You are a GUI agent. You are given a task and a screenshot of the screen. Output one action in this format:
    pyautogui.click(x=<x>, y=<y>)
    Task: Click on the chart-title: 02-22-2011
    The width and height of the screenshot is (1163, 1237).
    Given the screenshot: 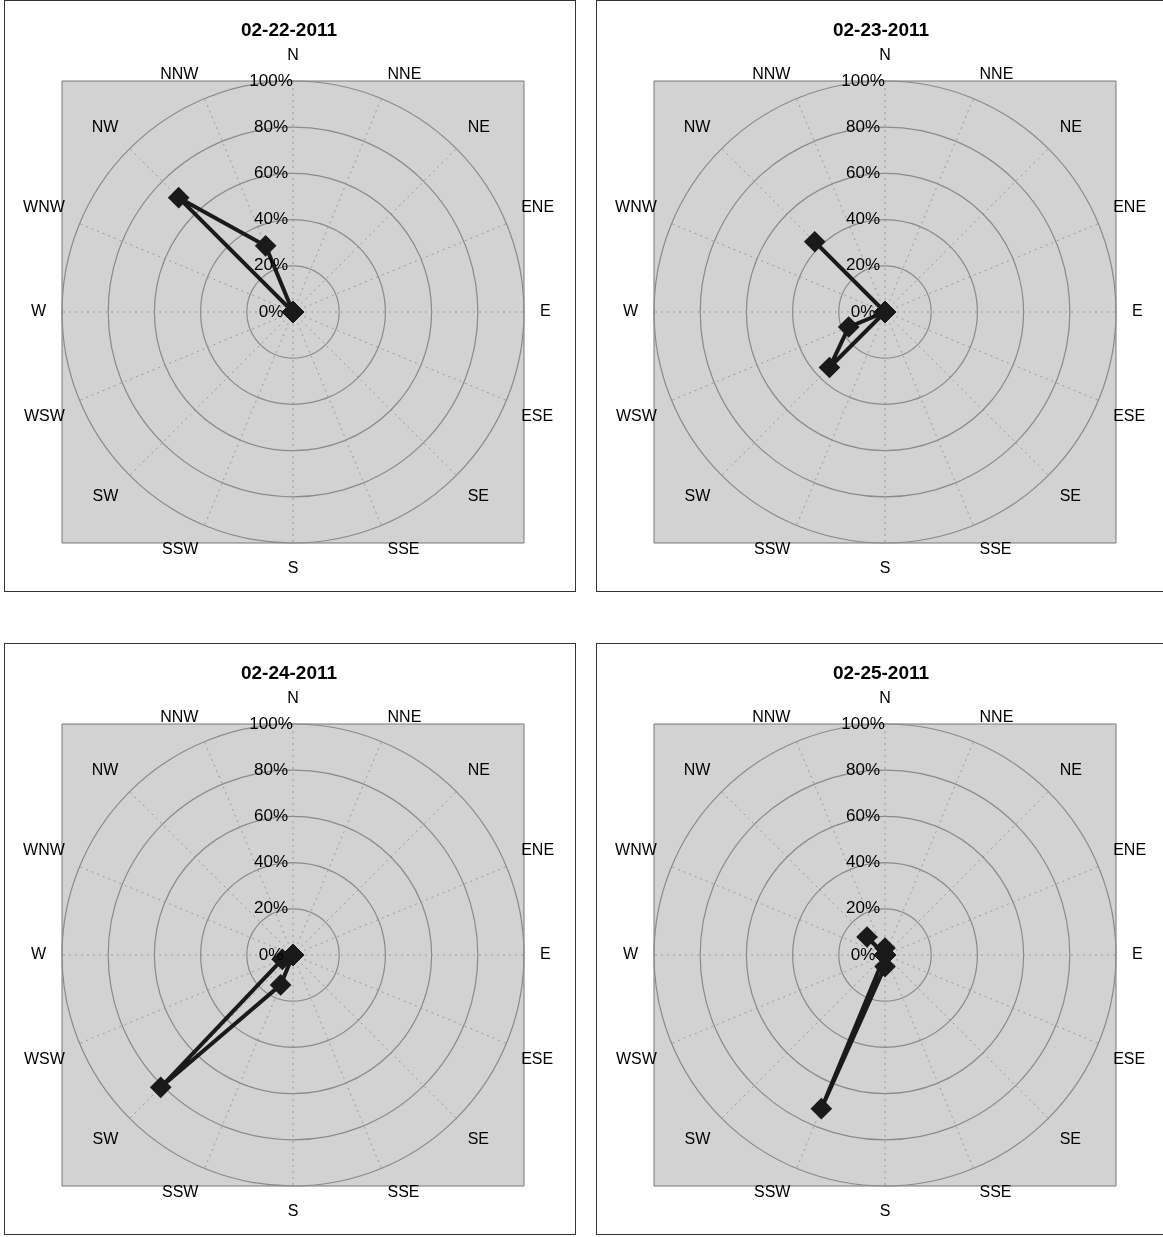 What is the action you would take?
    pyautogui.click(x=289, y=29)
    